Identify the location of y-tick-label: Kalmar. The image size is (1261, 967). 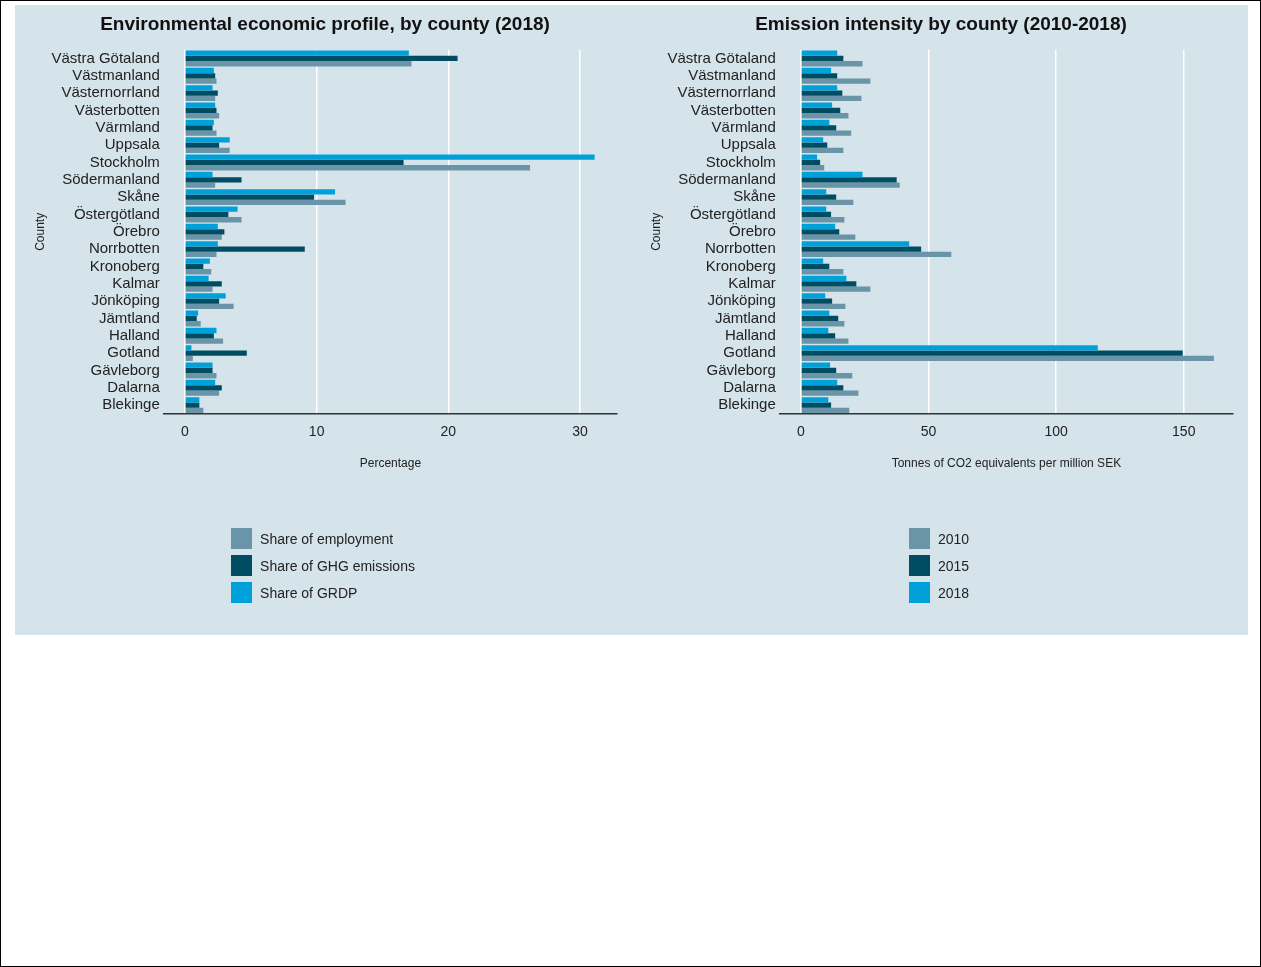
(752, 282).